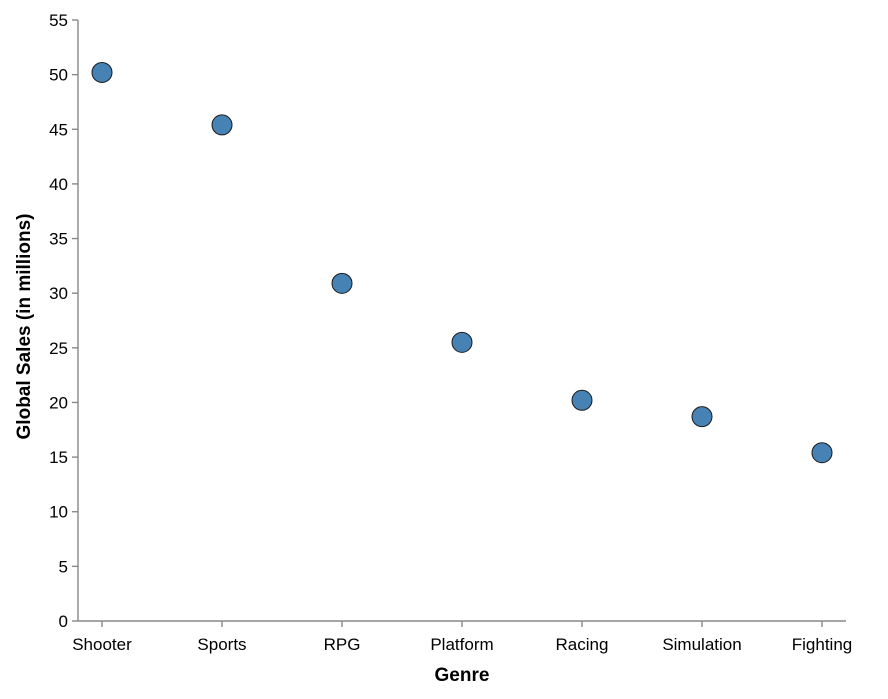 This screenshot has height=699, width=888. I want to click on y-tick-label: 5, so click(63, 566).